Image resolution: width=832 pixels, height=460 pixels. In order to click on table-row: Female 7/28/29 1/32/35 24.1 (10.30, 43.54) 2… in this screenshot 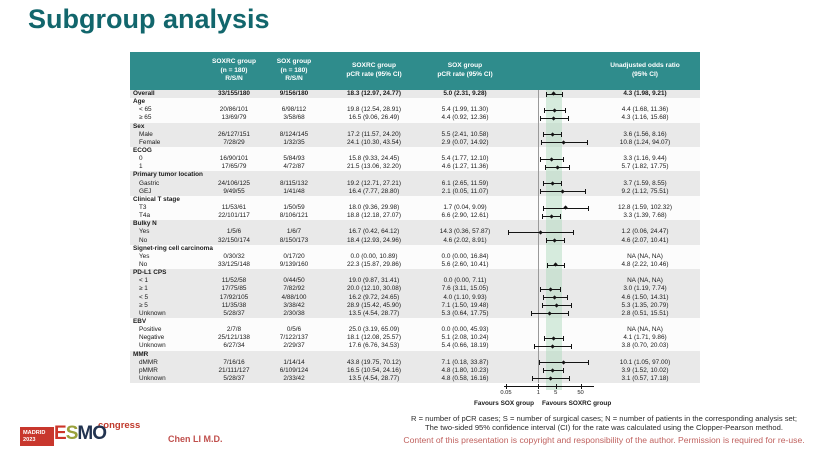, I will do `click(415, 142)`.